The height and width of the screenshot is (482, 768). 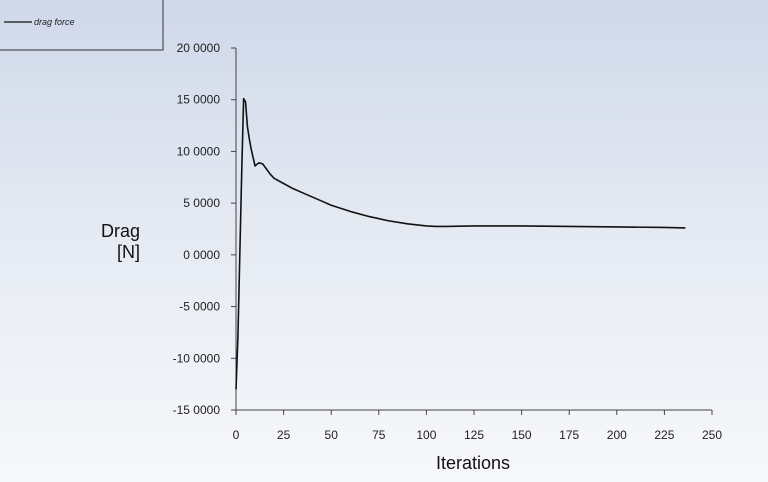 What do you see at coordinates (199, 151) in the screenshot?
I see `y-tick-label: 10 0000` at bounding box center [199, 151].